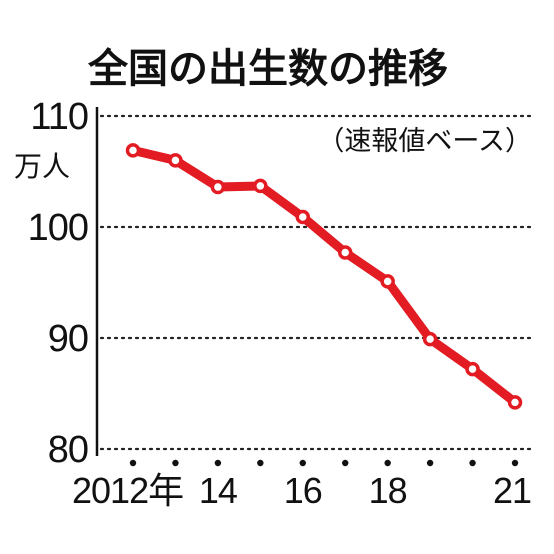 This screenshot has width=554, height=554. What do you see at coordinates (175, 160) in the screenshot?
I see `data-point-2013` at bounding box center [175, 160].